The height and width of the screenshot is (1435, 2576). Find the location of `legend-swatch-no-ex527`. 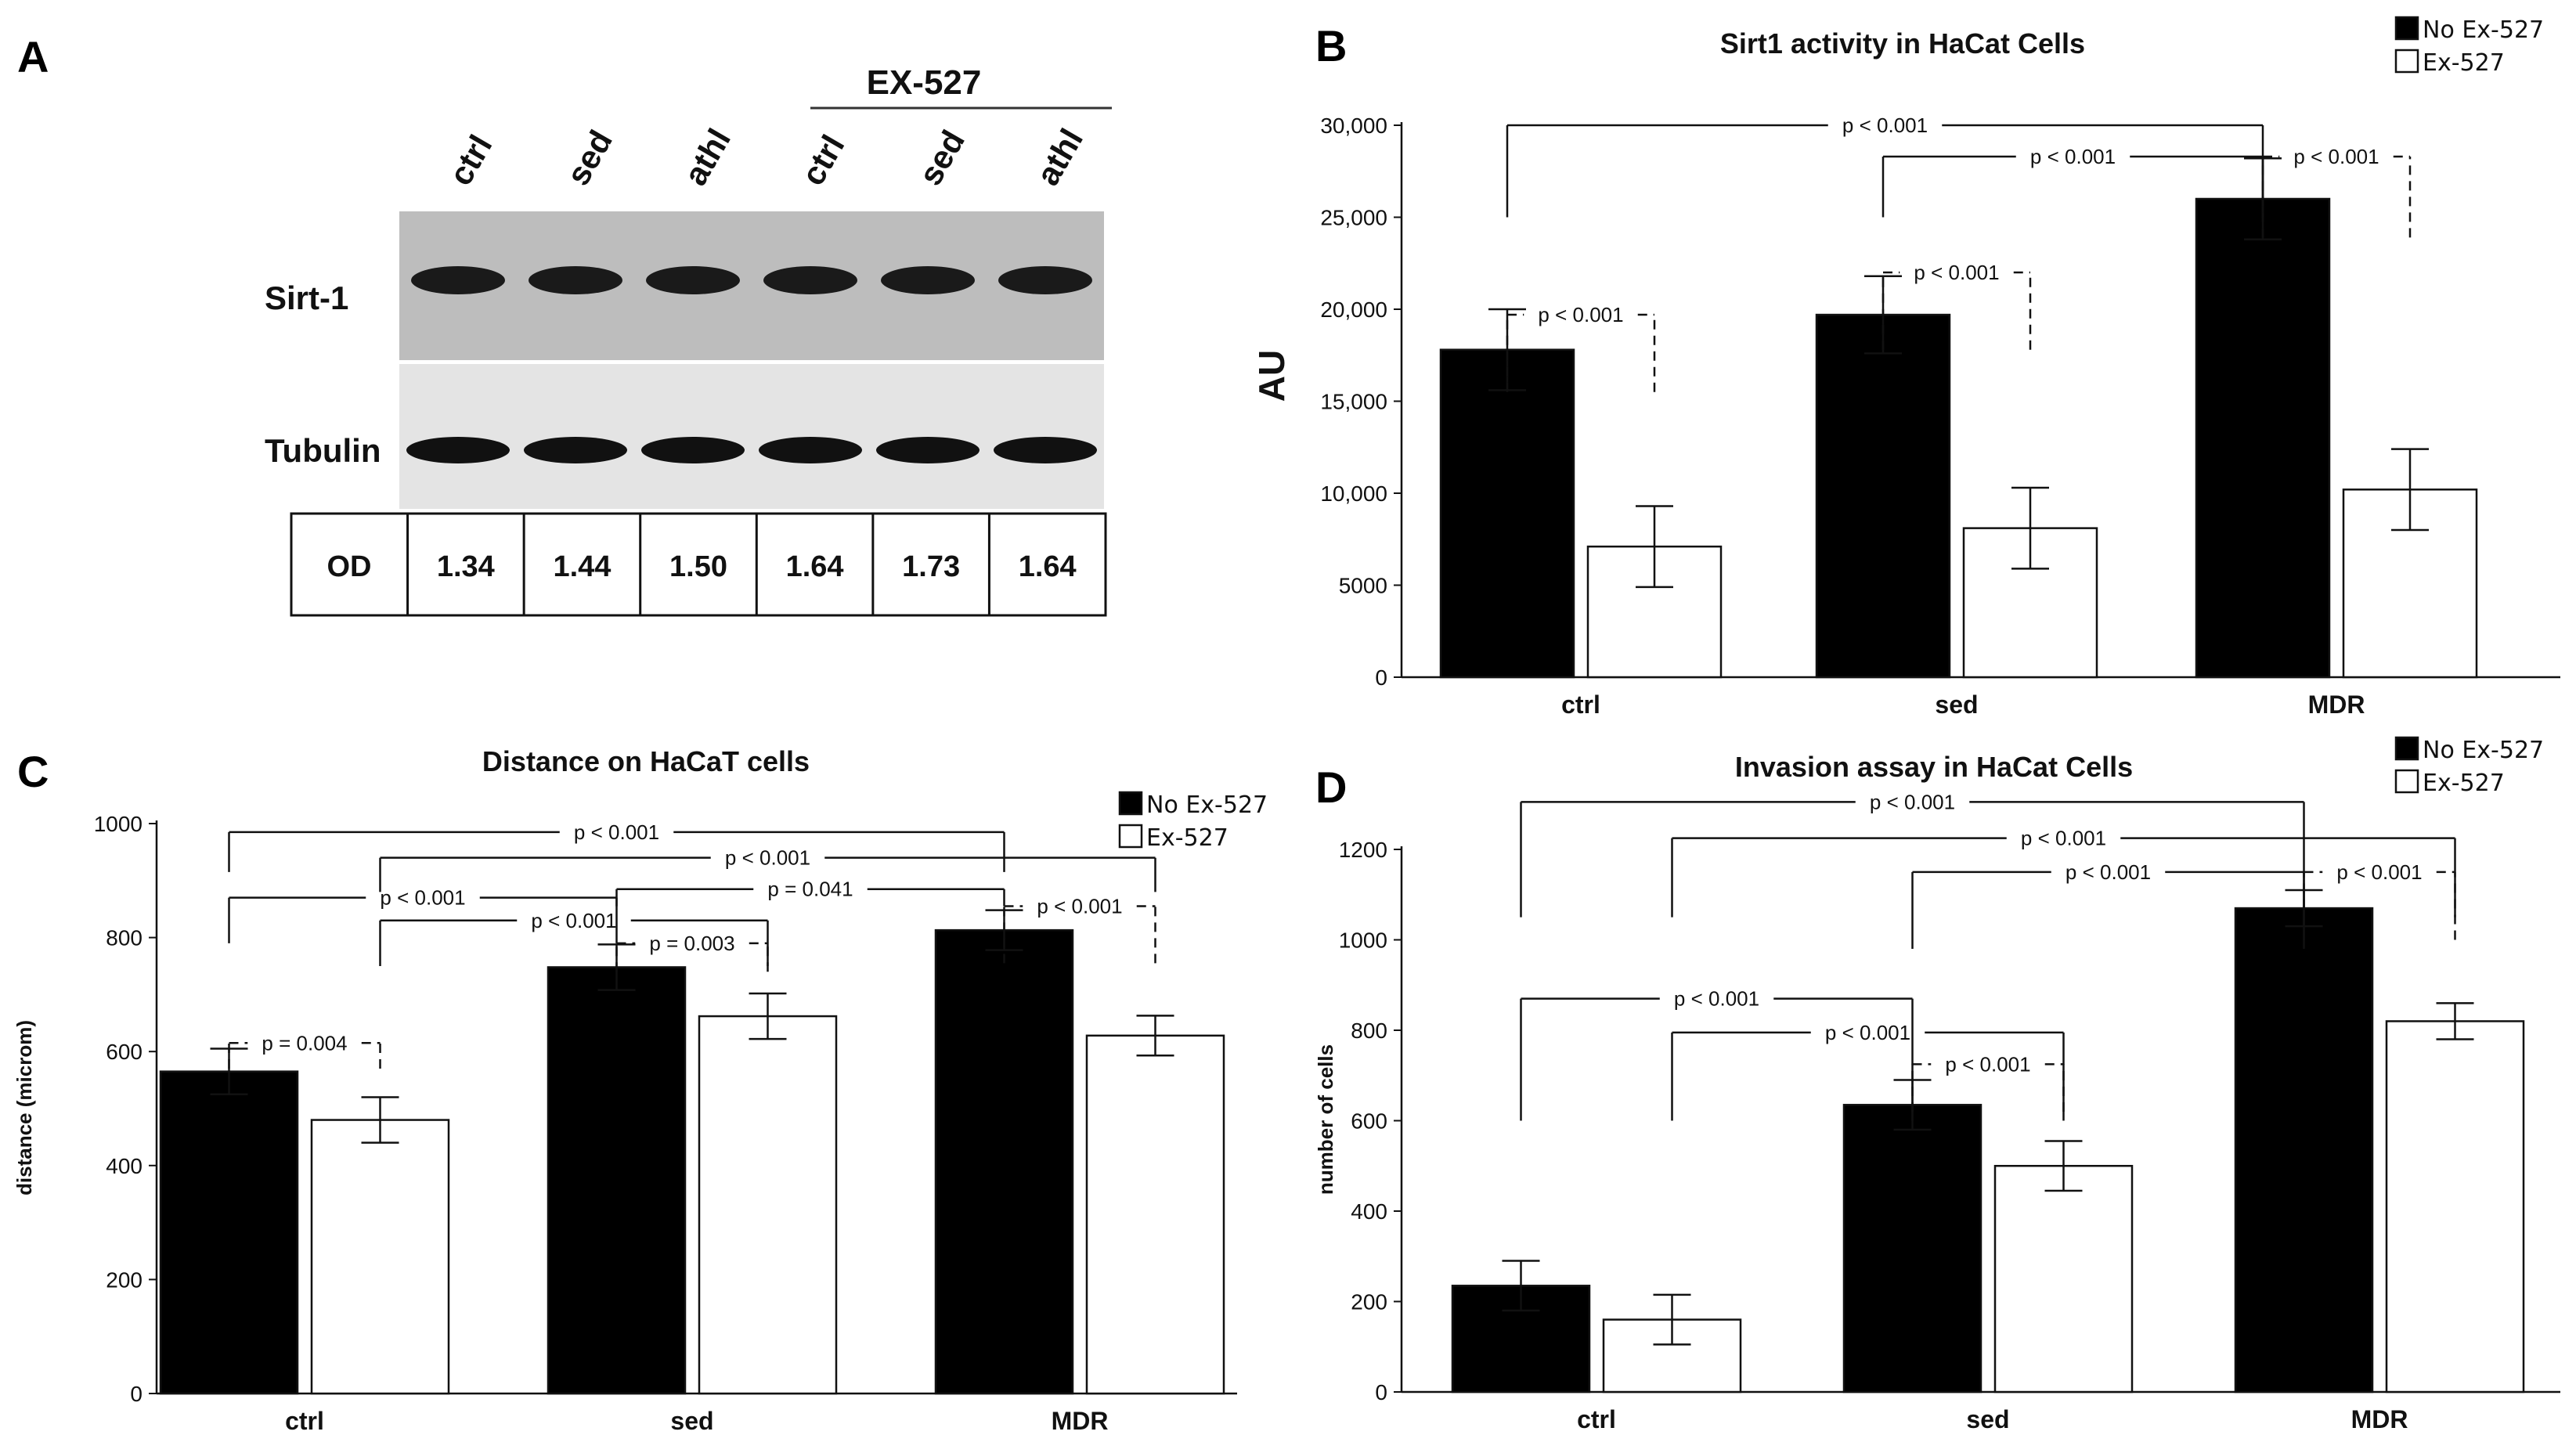

legend-swatch-no-ex527 is located at coordinates (2406, 28).